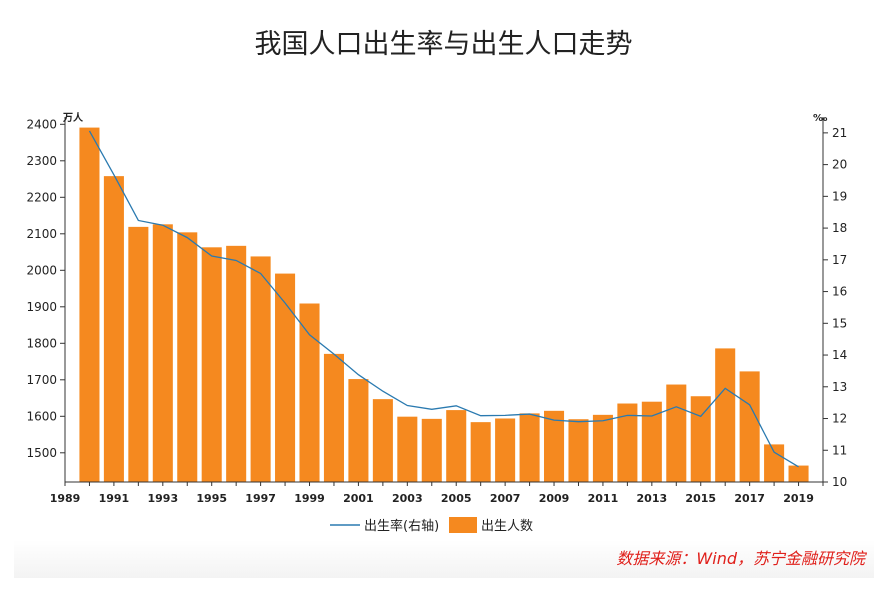 The image size is (887, 600). What do you see at coordinates (41, 124) in the screenshot?
I see `left-tick-label: 2400` at bounding box center [41, 124].